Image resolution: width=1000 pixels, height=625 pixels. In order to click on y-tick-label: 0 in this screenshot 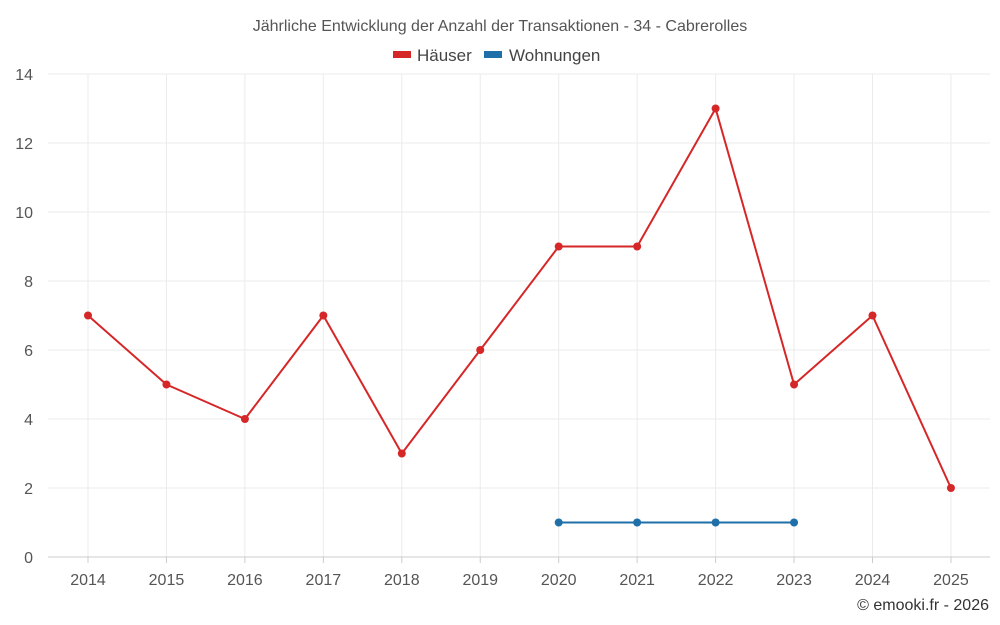, I will do `click(28, 558)`.